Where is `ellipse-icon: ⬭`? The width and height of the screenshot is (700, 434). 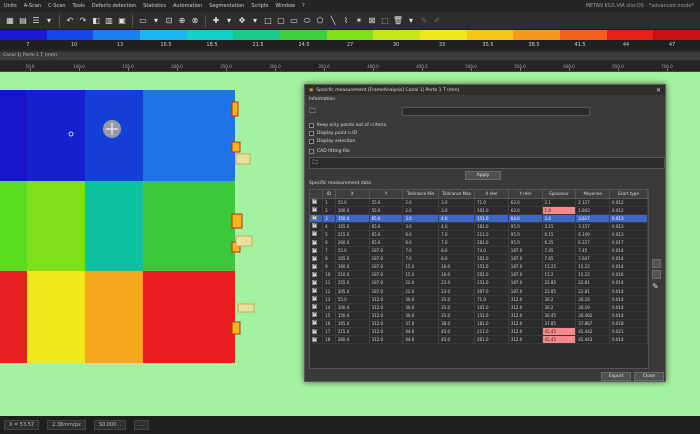
ellipse-icon: ⬭ is located at coordinates (307, 20).